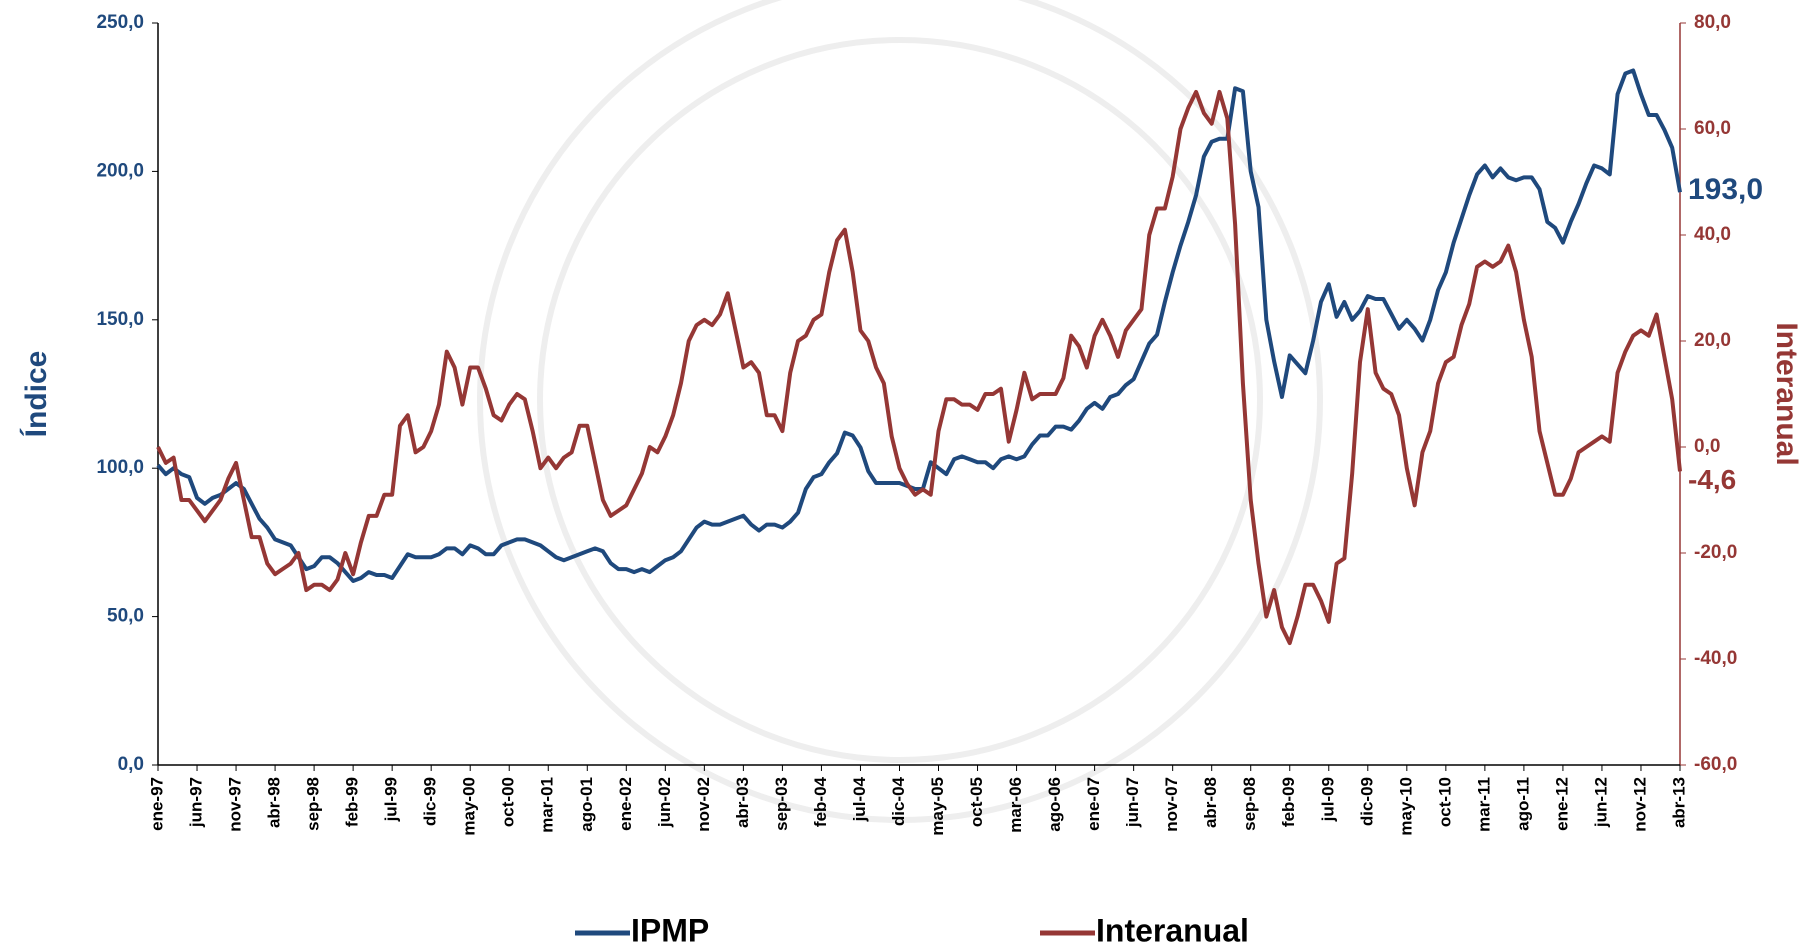 The height and width of the screenshot is (952, 1804). Describe the element at coordinates (196, 802) in the screenshot. I see `x-tick-label: jun-97` at that location.